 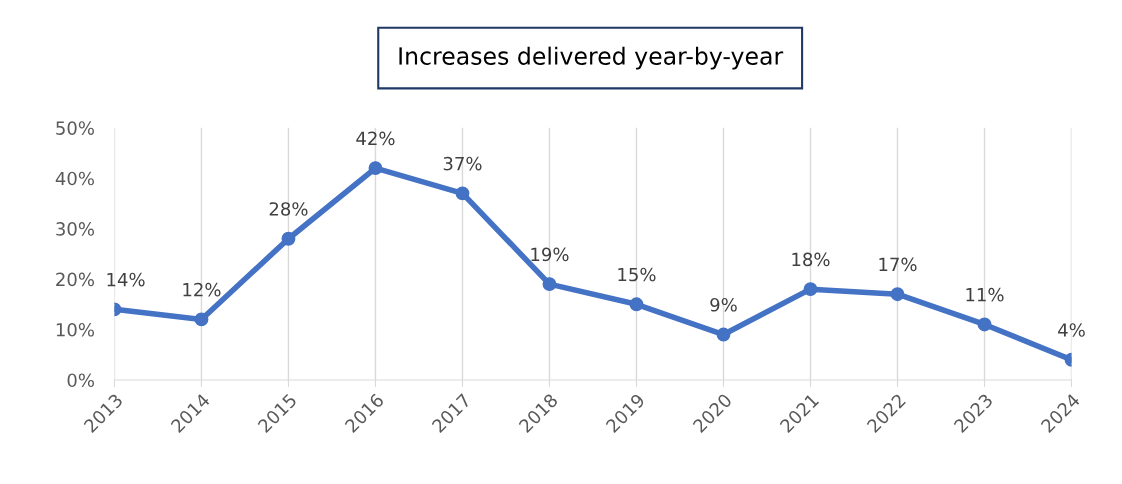 I want to click on y-tick-label: 40%, so click(x=74, y=178).